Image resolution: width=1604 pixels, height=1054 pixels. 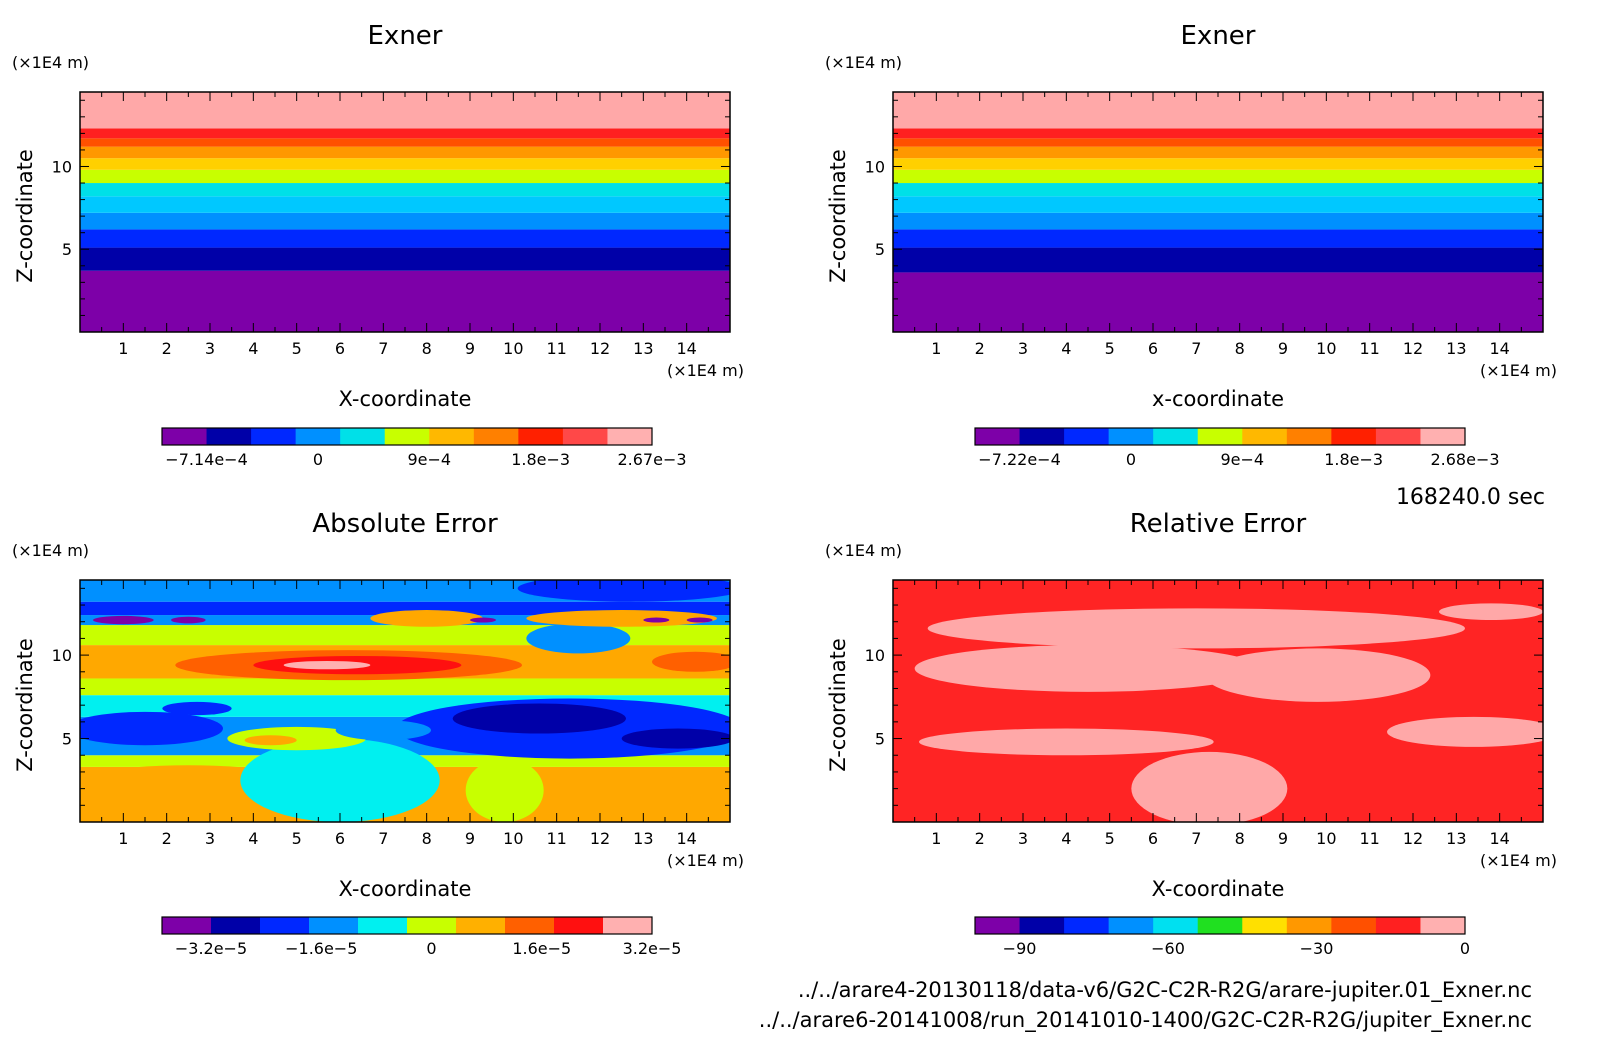 I want to click on colorbar-label: −60, so click(x=1168, y=948).